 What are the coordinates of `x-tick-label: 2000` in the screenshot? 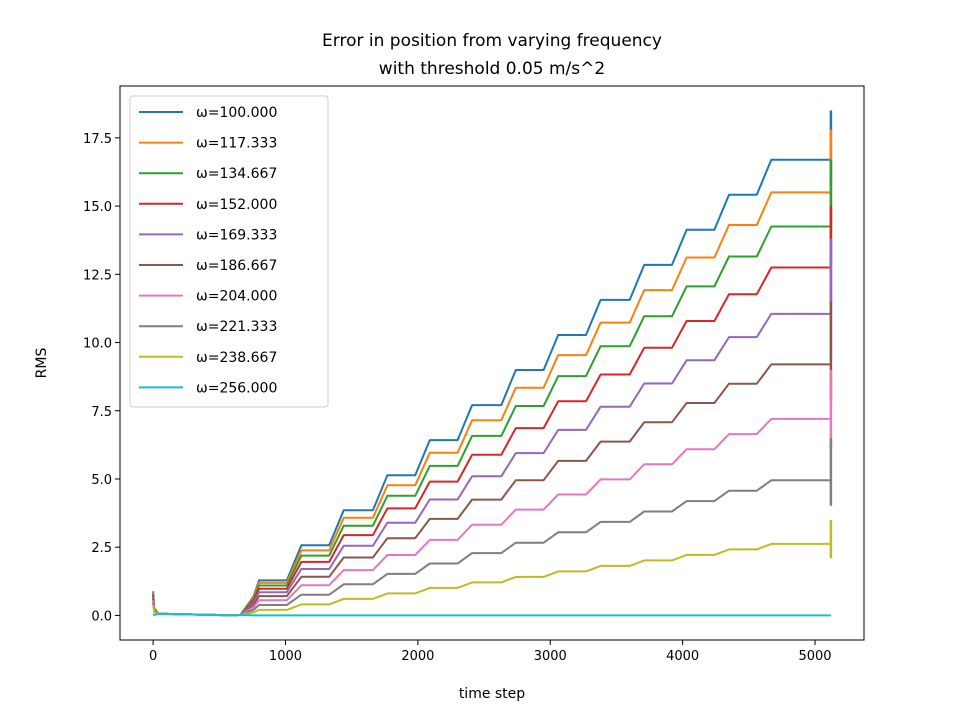 It's located at (417, 656).